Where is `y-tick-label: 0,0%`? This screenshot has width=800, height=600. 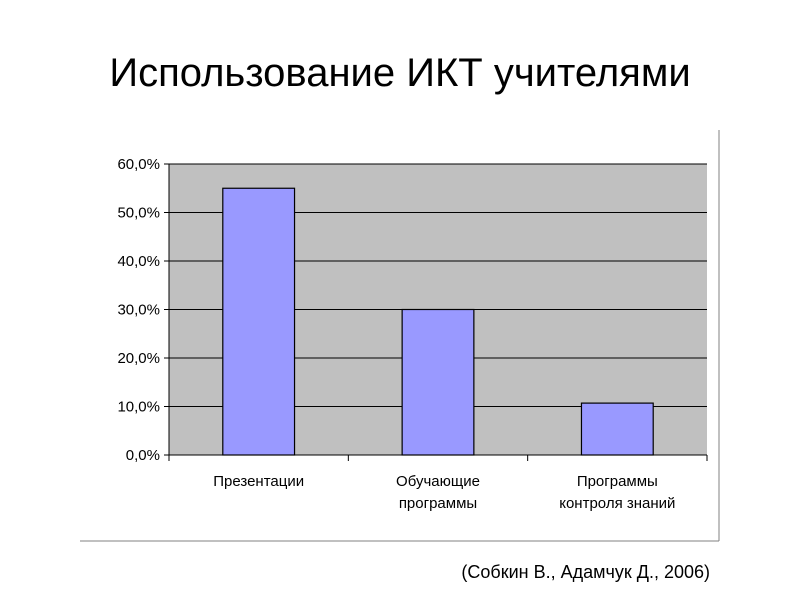 y-tick-label: 0,0% is located at coordinates (143, 455).